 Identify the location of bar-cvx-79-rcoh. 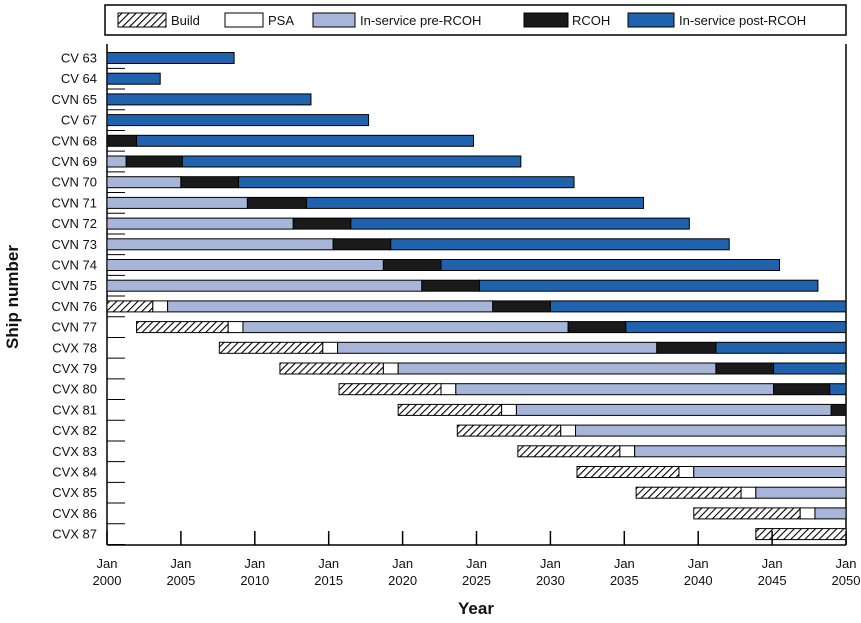
(745, 368).